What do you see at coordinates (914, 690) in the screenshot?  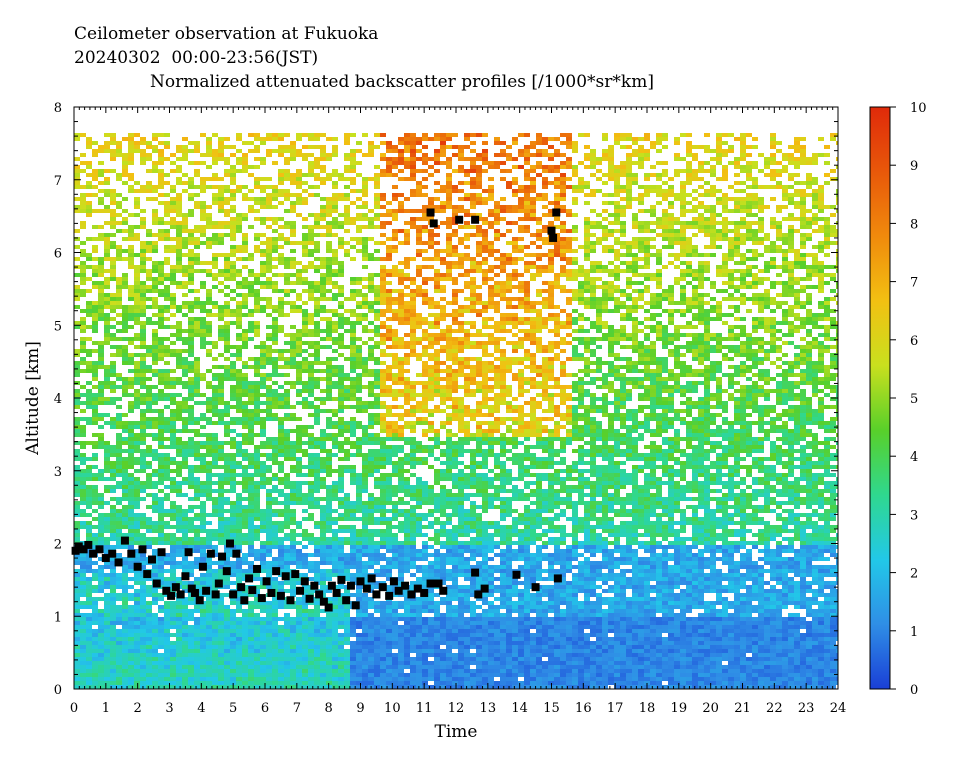 I see `colorbar-tick-label: 0` at bounding box center [914, 690].